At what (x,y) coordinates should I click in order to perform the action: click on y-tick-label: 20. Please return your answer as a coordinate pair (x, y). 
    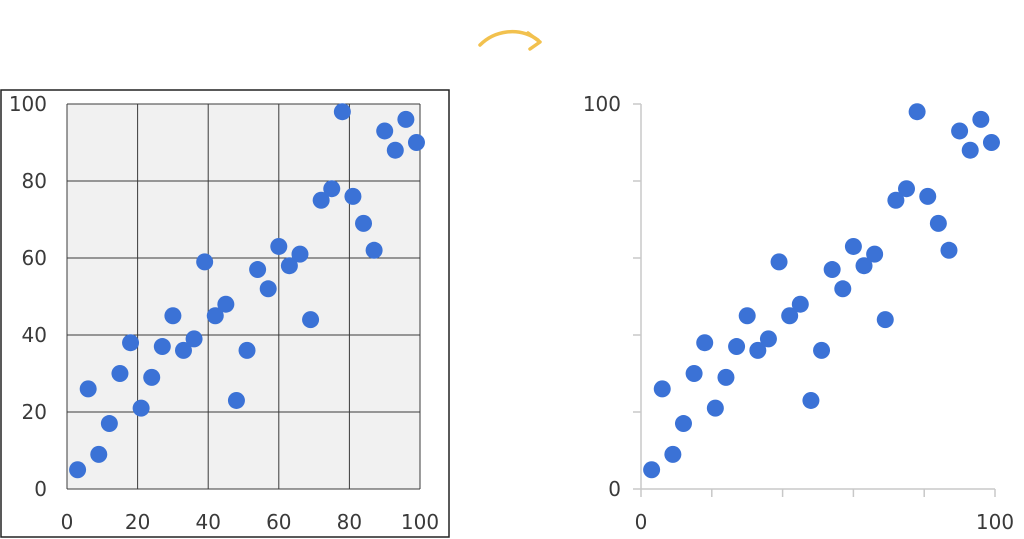
    Looking at the image, I should click on (34, 412).